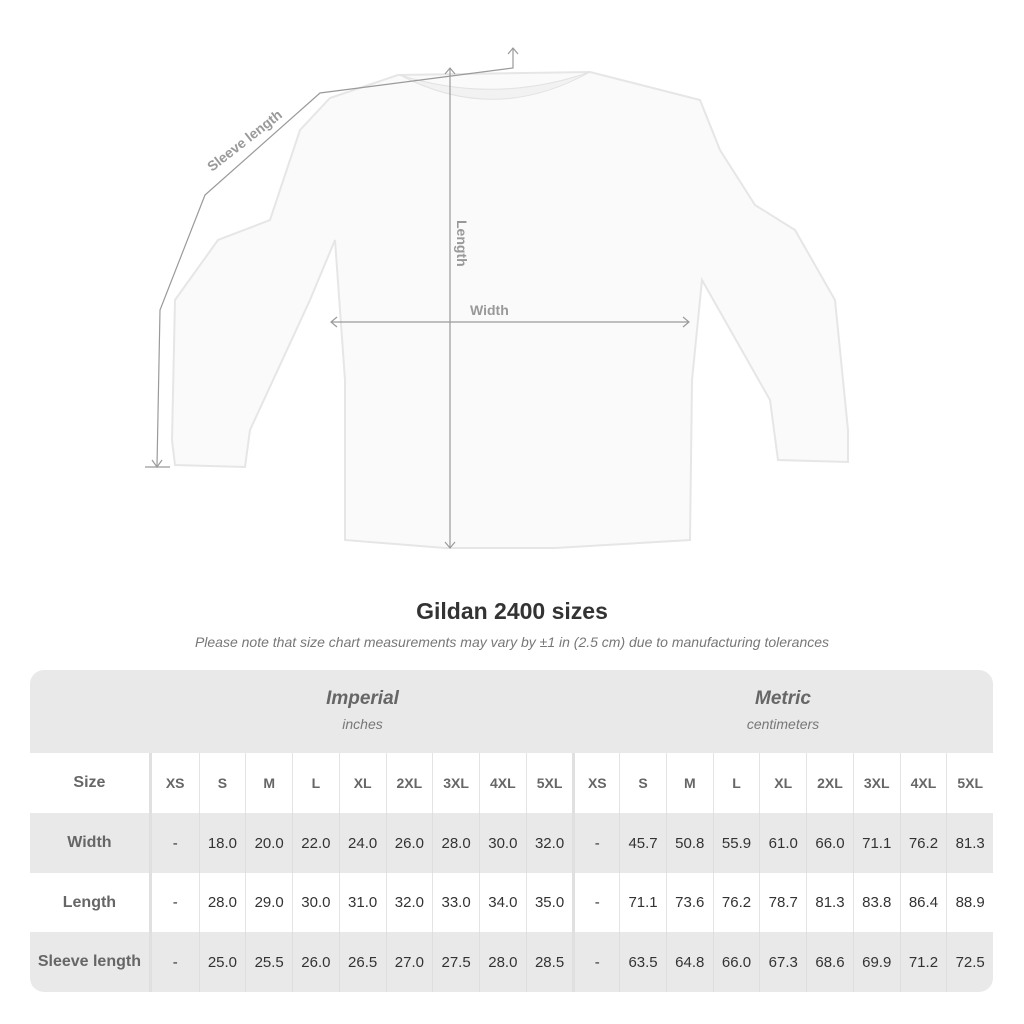 The height and width of the screenshot is (1024, 1024). I want to click on table-cell: 33.0, so click(455, 902).